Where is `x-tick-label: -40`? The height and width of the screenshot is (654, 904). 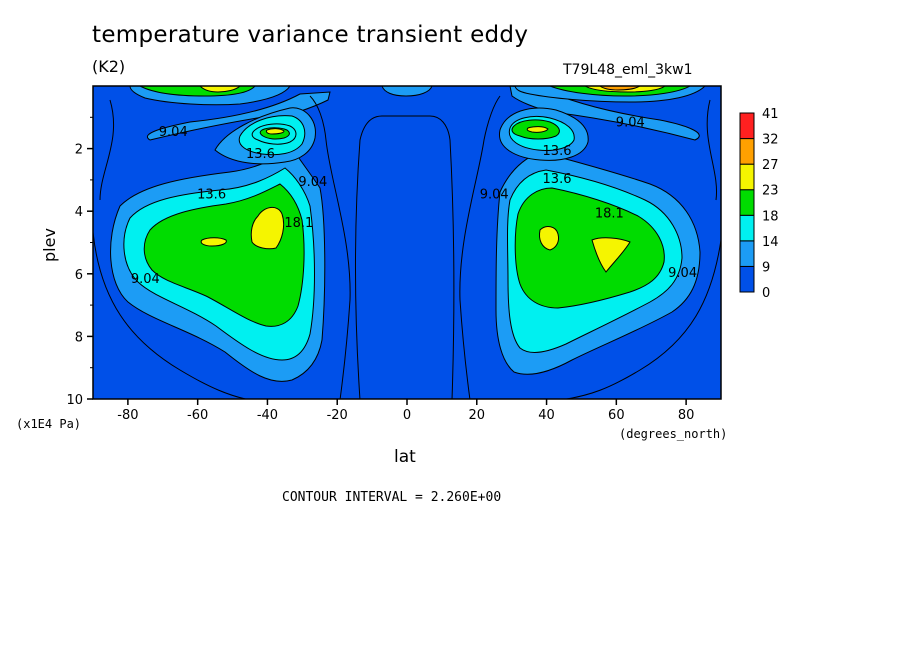
x-tick-label: -40 is located at coordinates (267, 415).